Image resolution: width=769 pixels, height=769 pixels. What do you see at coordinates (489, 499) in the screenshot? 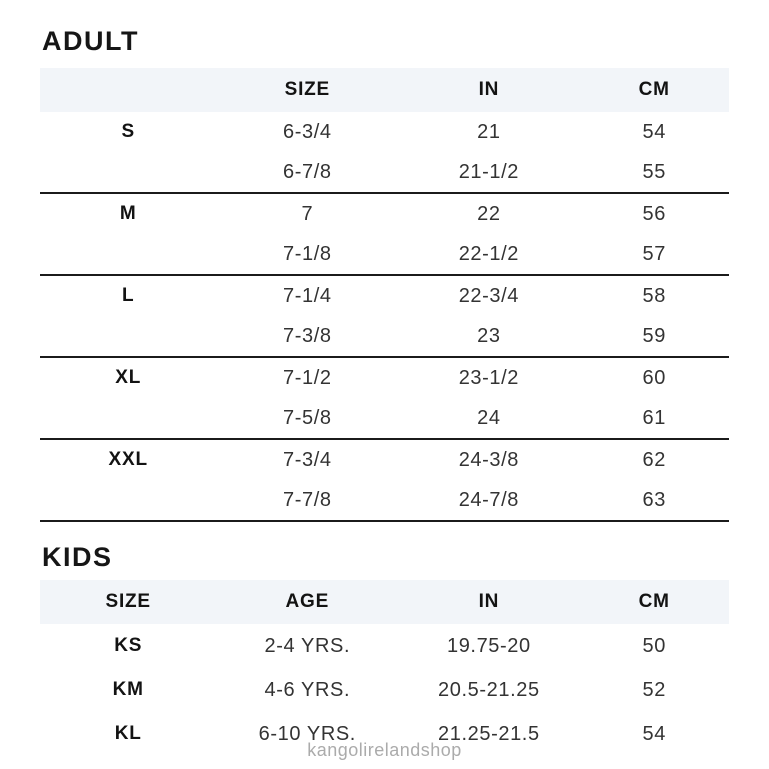
I see `in-value: 24-7/8` at bounding box center [489, 499].